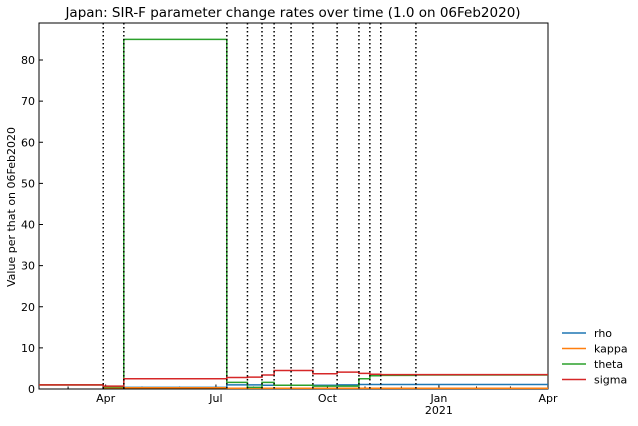 The width and height of the screenshot is (638, 426). I want to click on y-tick-label: 50, so click(28, 183).